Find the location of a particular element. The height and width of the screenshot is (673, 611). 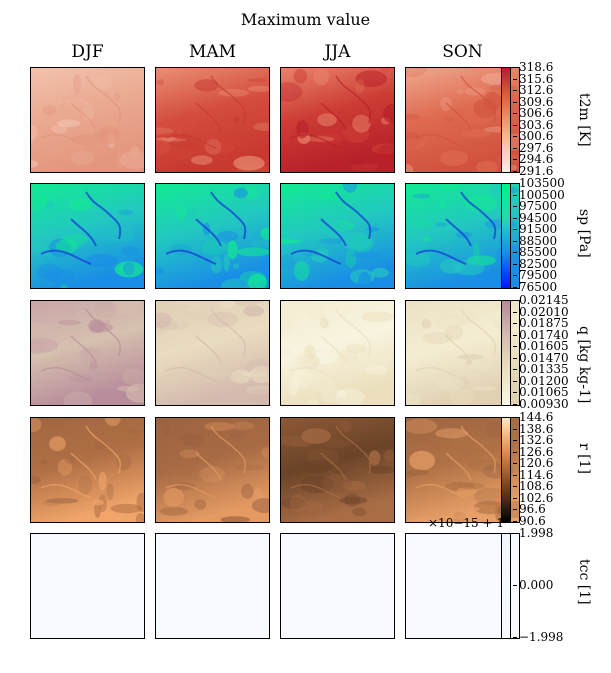

colorbar-tick-1-1: 100500 is located at coordinates (539, 194).